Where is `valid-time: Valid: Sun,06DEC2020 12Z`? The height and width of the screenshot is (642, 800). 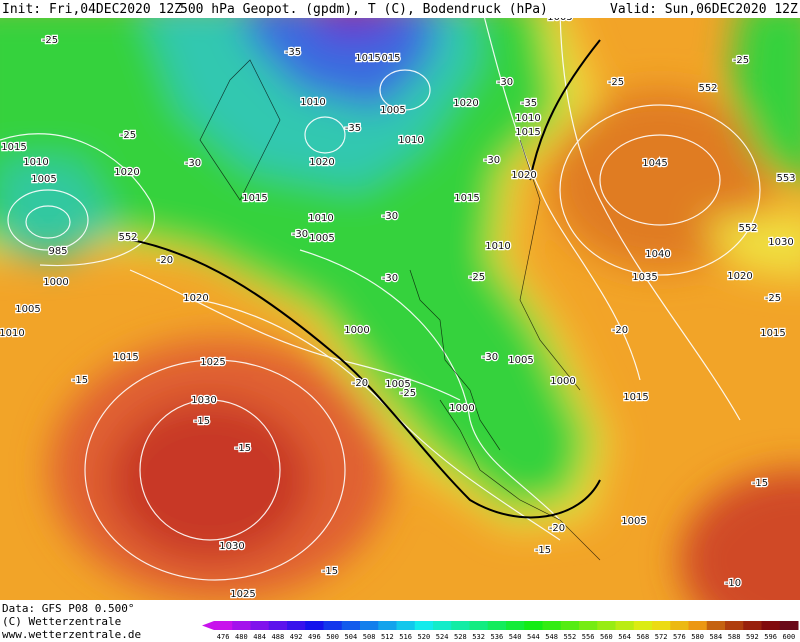 valid-time: Valid: Sun,06DEC2020 12Z is located at coordinates (704, 9).